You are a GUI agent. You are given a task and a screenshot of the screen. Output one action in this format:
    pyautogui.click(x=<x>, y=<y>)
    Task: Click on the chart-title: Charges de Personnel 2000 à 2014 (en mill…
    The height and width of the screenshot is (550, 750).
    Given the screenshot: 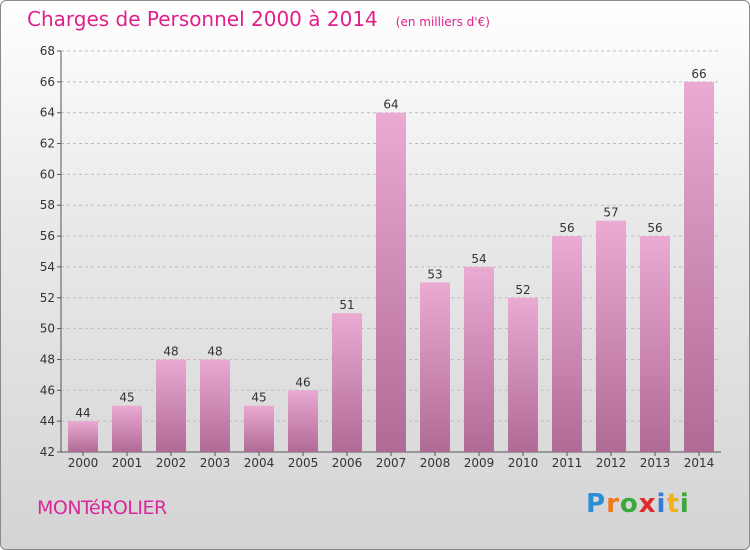 What is the action you would take?
    pyautogui.click(x=258, y=19)
    